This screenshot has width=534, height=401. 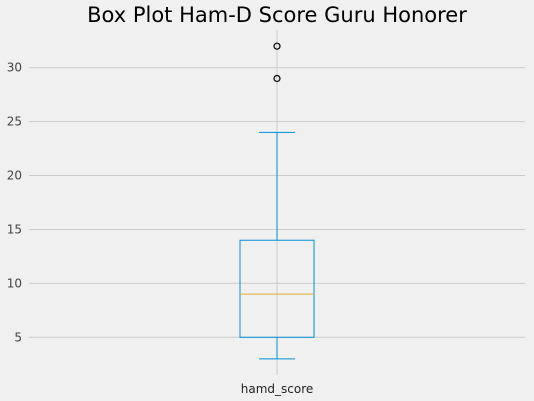 What do you see at coordinates (14, 122) in the screenshot?
I see `y-tick-label: 25` at bounding box center [14, 122].